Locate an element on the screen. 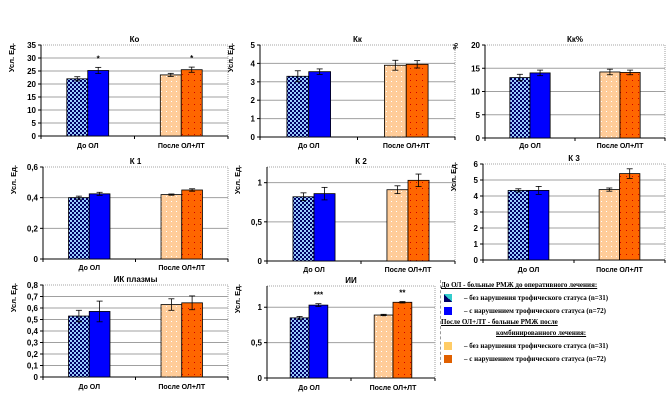 This screenshot has width=671, height=417. chart-title: ИК плазмы is located at coordinates (136, 279).